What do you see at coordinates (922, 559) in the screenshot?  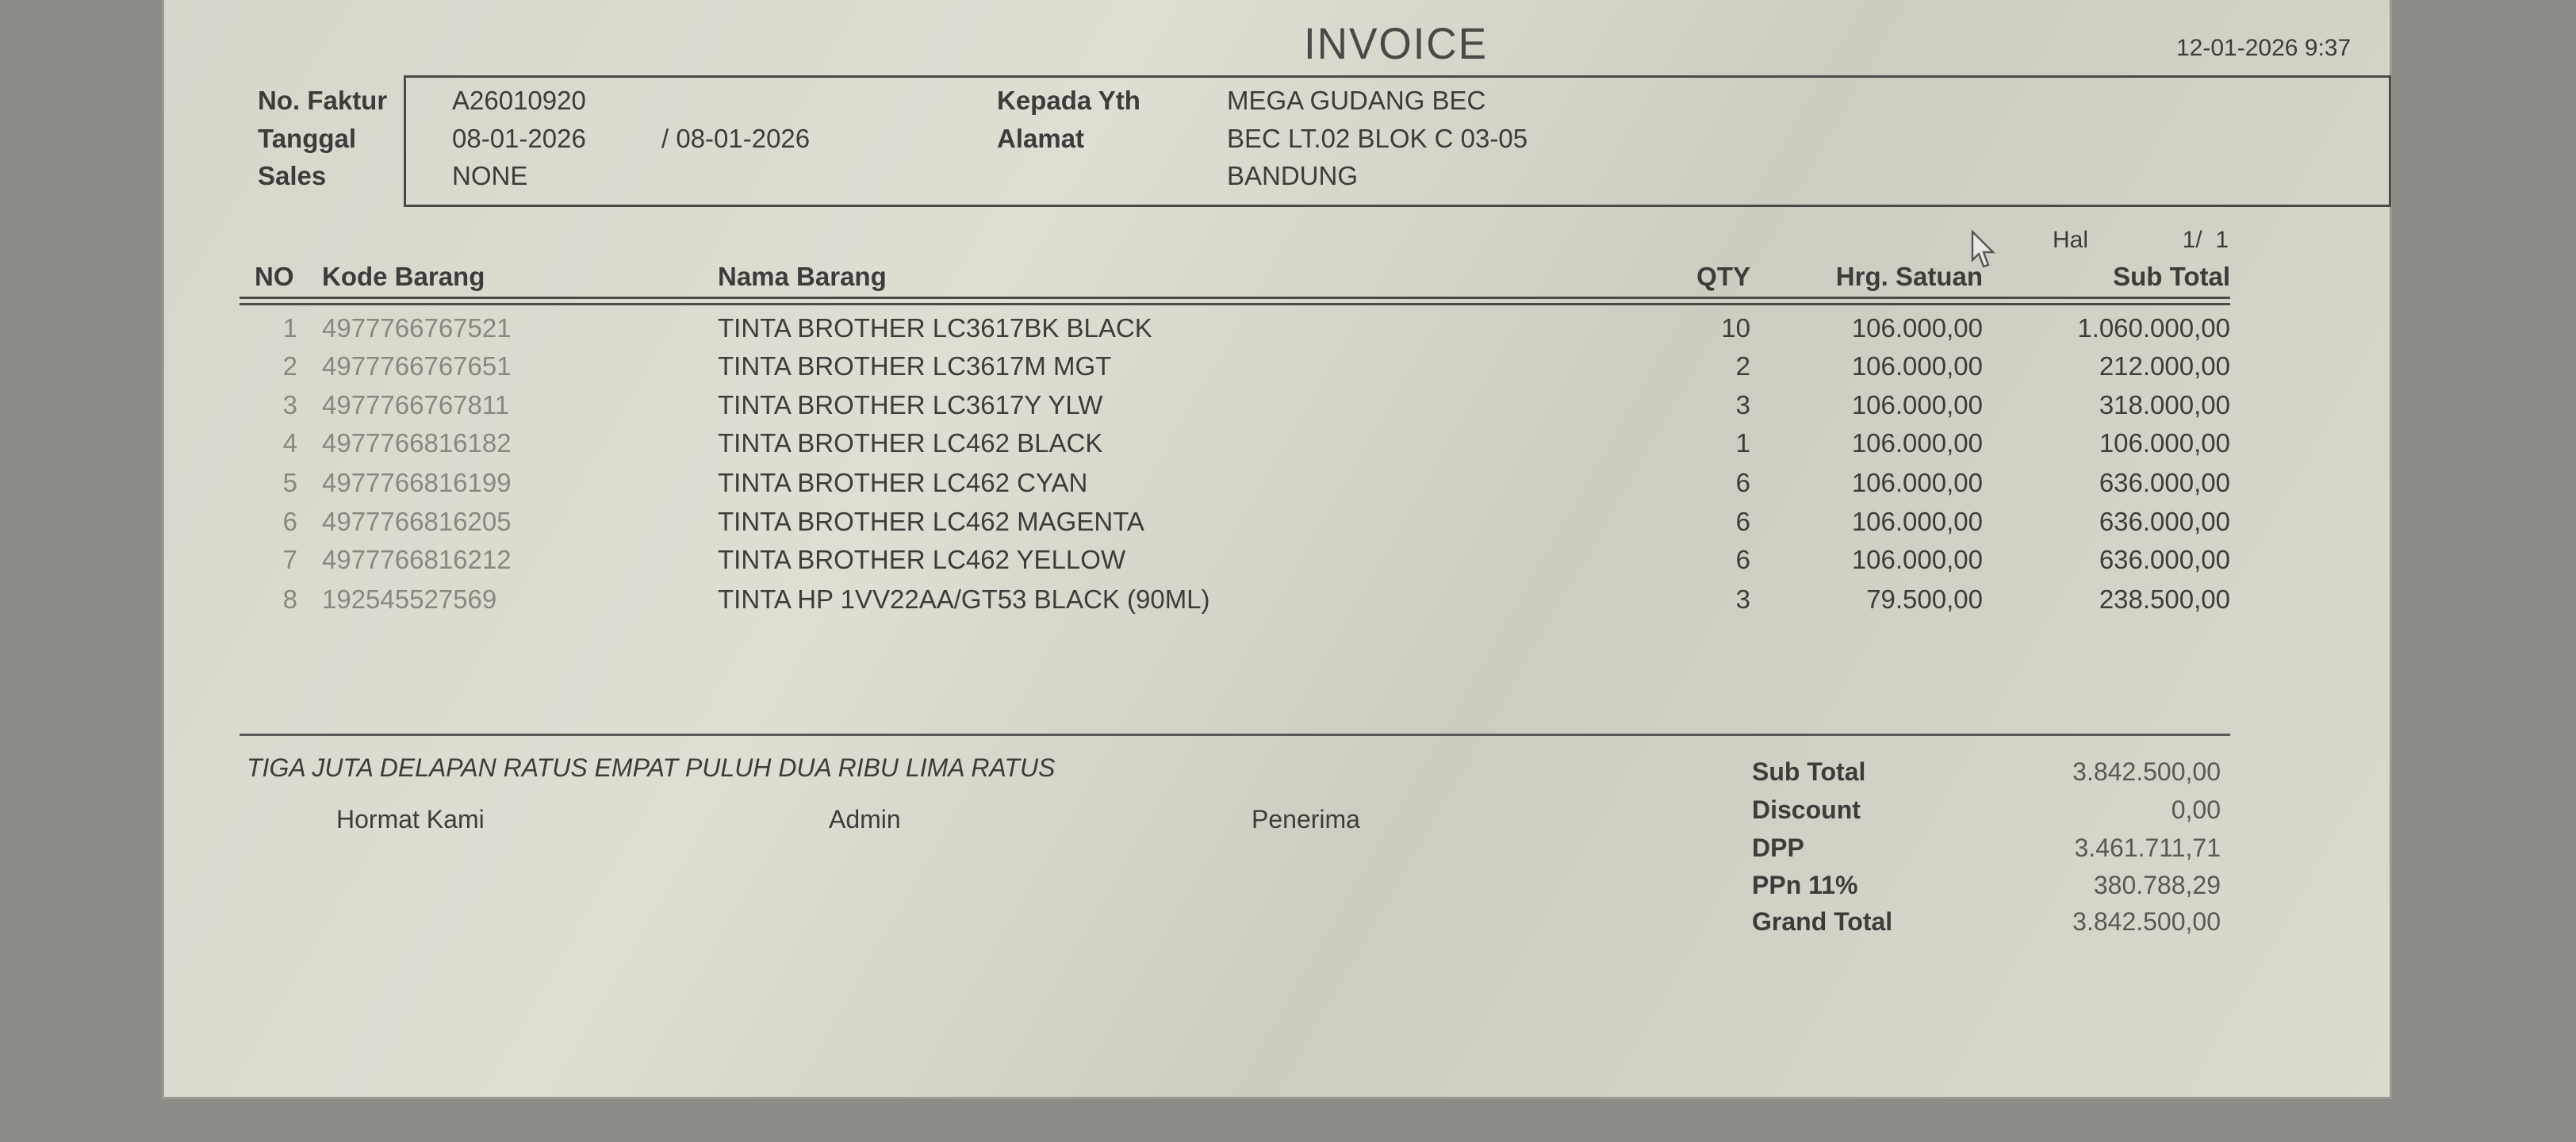 I see `row-nama-barang: TINTA BROTHER LC462 YELLOW` at bounding box center [922, 559].